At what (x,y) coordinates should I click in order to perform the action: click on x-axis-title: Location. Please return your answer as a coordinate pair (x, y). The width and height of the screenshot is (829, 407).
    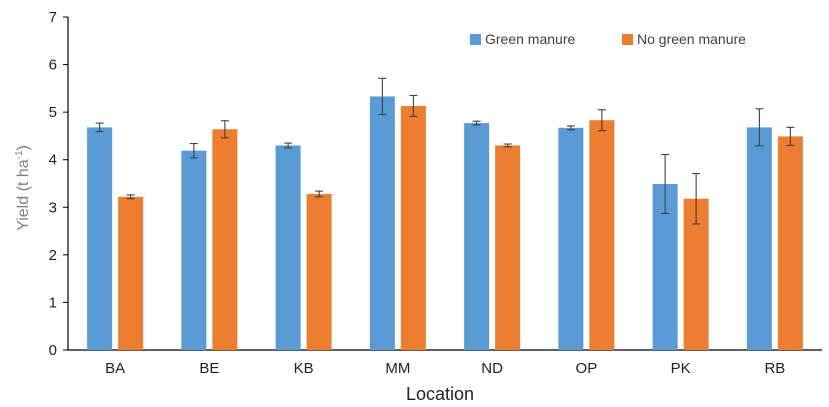
    Looking at the image, I should click on (440, 394).